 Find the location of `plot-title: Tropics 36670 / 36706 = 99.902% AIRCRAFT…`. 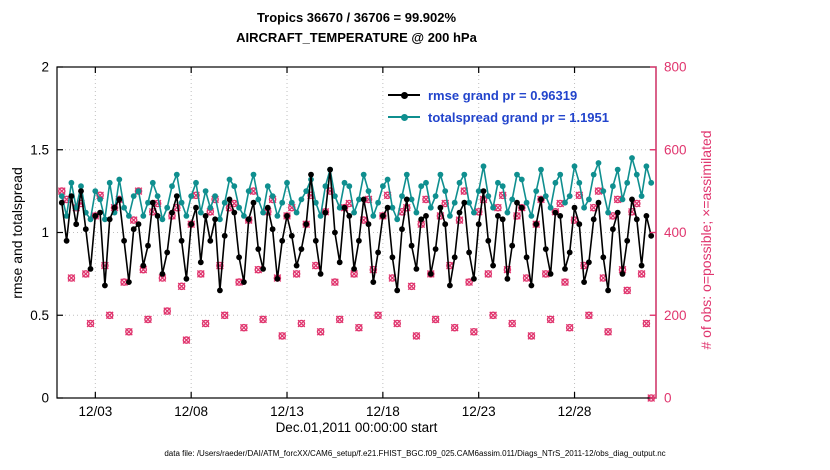

plot-title: Tropics 36670 / 36706 = 99.902% AIRCRAFT… is located at coordinates (356, 28).